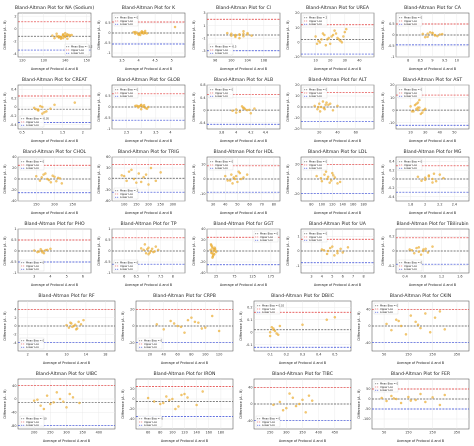  What do you see at coordinates (322, 205) in the screenshot?
I see `x-tick-label: 100` at bounding box center [322, 205].